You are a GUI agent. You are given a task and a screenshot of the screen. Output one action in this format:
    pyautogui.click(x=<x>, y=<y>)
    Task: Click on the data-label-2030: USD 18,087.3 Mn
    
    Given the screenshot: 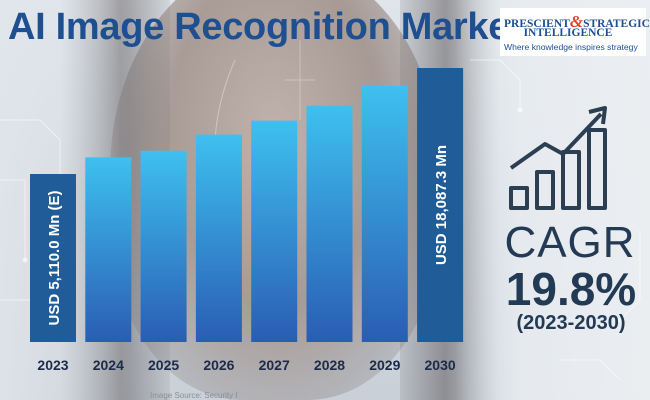 What is the action you would take?
    pyautogui.click(x=441, y=205)
    